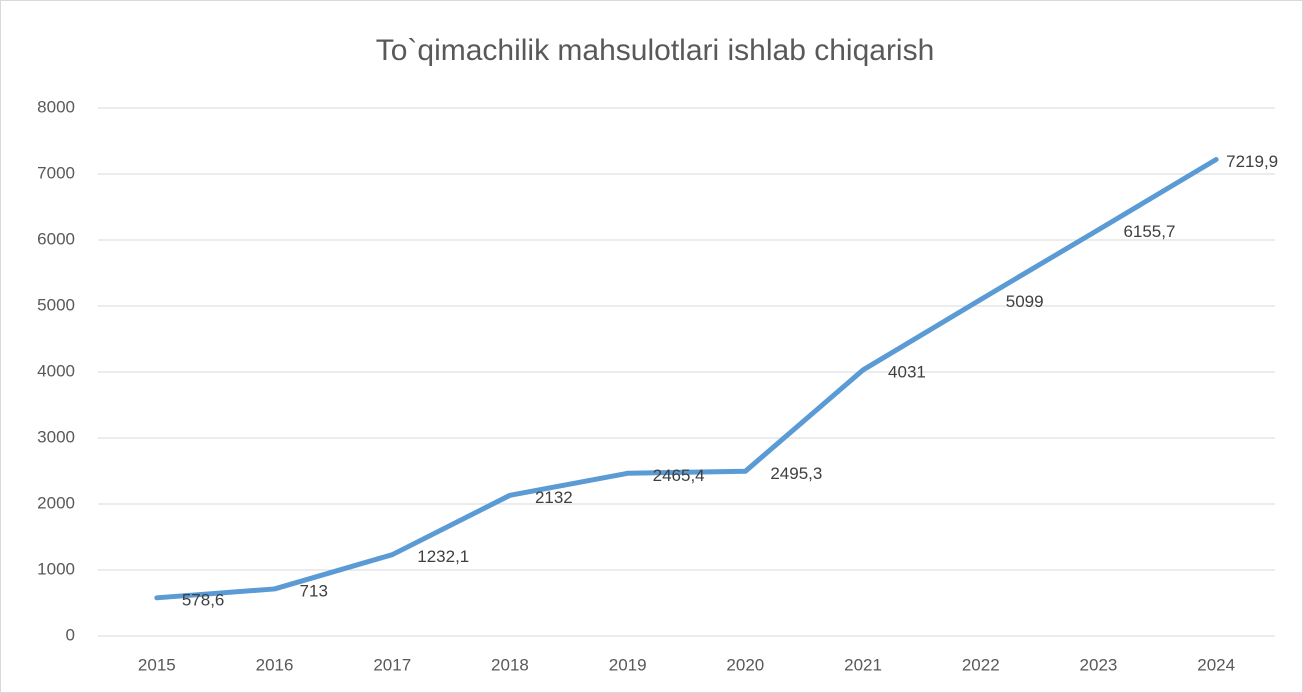 This screenshot has height=693, width=1303. Describe the element at coordinates (1149, 231) in the screenshot. I see `data-label: 6155,7` at that location.